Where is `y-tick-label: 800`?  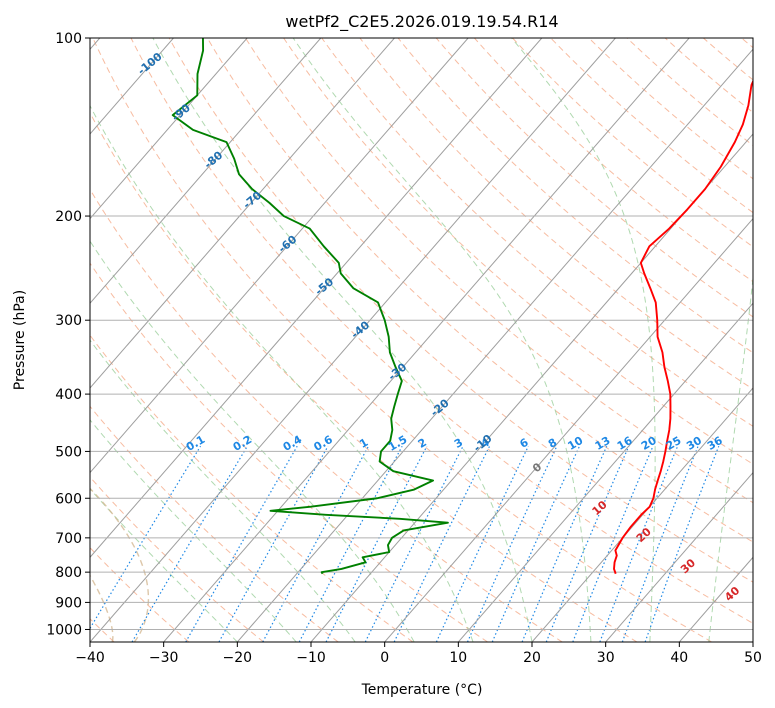
y-tick-label: 800 is located at coordinates (68, 573).